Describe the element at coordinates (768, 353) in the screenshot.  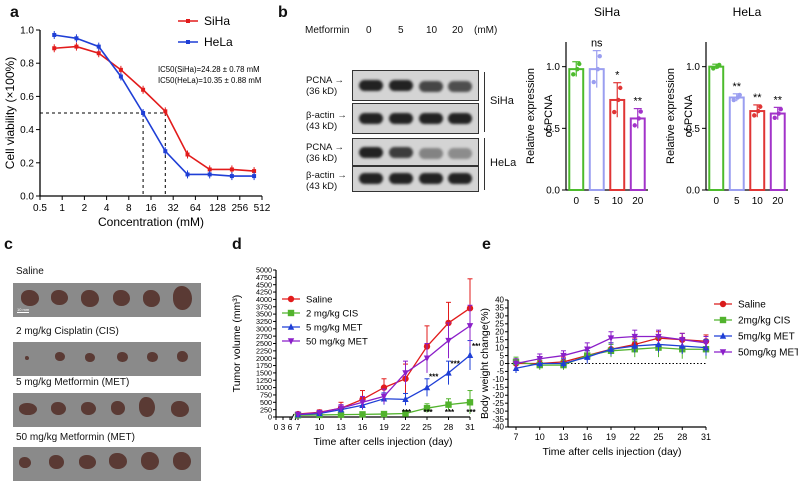
I see `e-legend-label-3: 50mg/kg MET` at that location.